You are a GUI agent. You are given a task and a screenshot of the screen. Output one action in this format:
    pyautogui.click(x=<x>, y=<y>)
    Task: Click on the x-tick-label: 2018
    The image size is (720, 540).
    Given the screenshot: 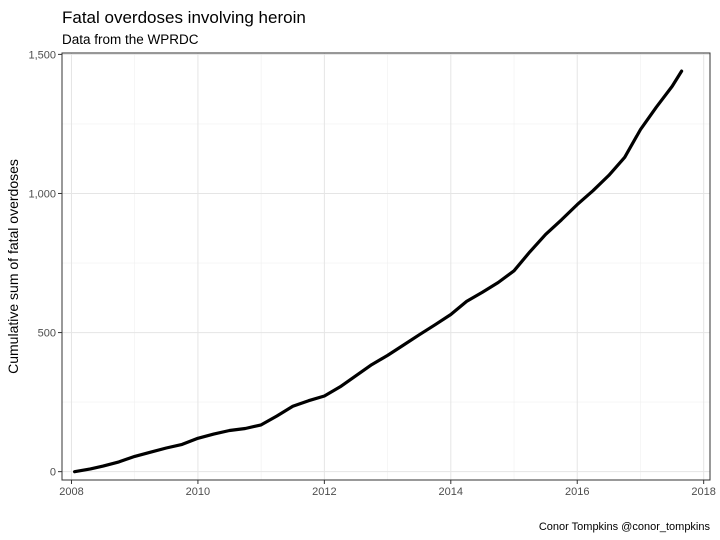 What is the action you would take?
    pyautogui.click(x=703, y=492)
    